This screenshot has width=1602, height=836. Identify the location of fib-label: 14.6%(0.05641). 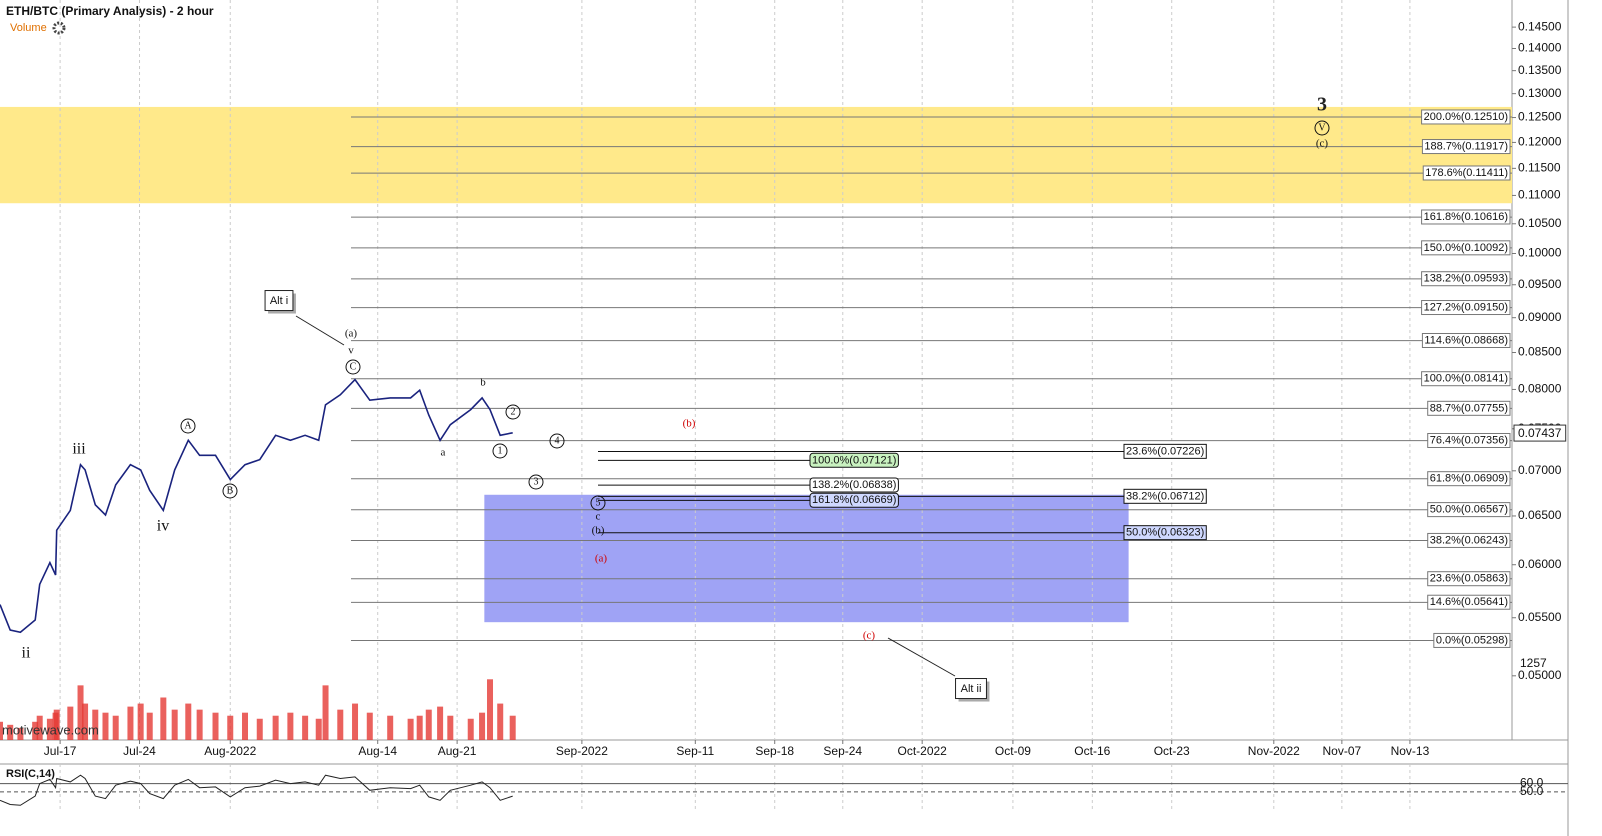
(1469, 602).